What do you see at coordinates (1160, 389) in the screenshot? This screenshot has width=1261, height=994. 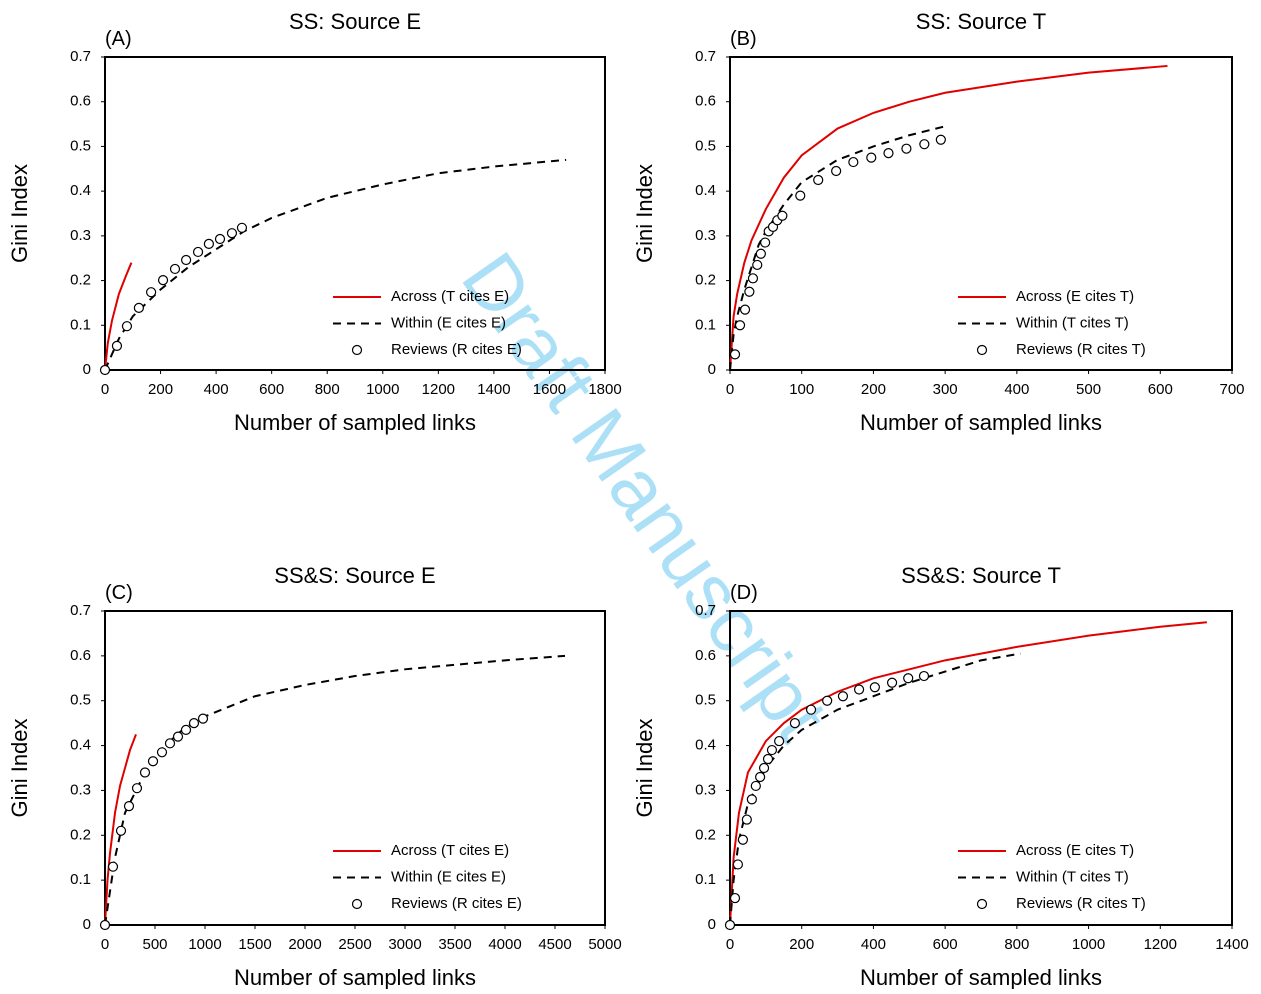 I see `x-tick-label: 600` at bounding box center [1160, 389].